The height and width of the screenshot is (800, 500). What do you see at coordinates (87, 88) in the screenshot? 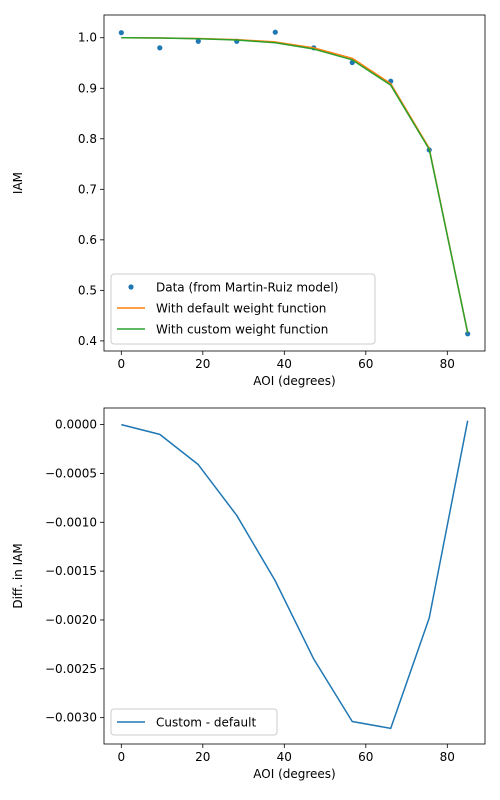
I see `y-tick-label: 0.9` at bounding box center [87, 88].